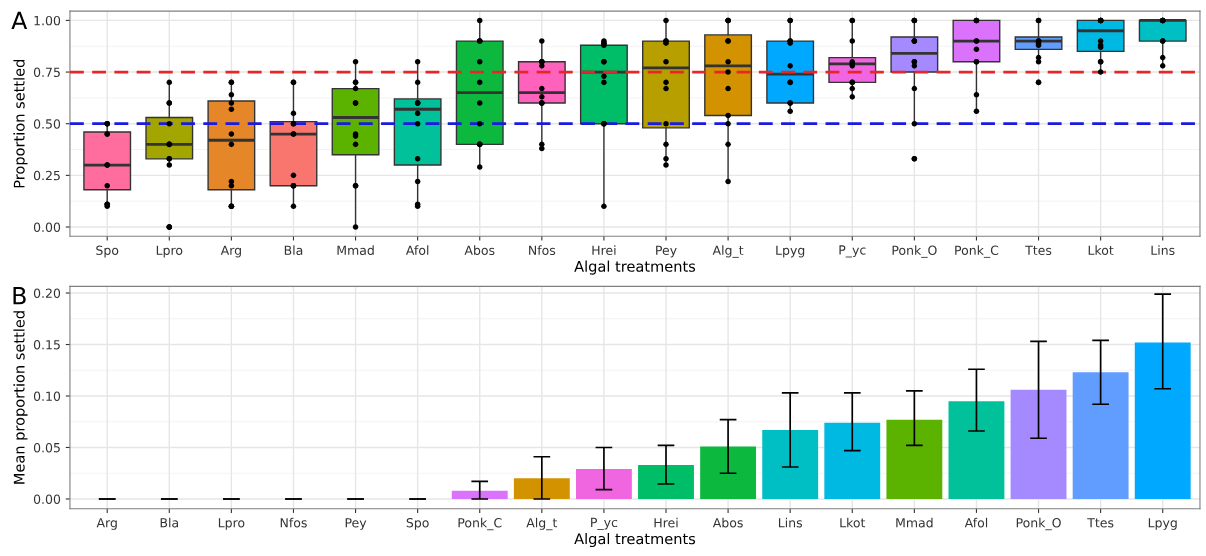 Image resolution: width=1206 pixels, height=556 pixels. I want to click on y-tick-label: 0.05, so click(46, 447).